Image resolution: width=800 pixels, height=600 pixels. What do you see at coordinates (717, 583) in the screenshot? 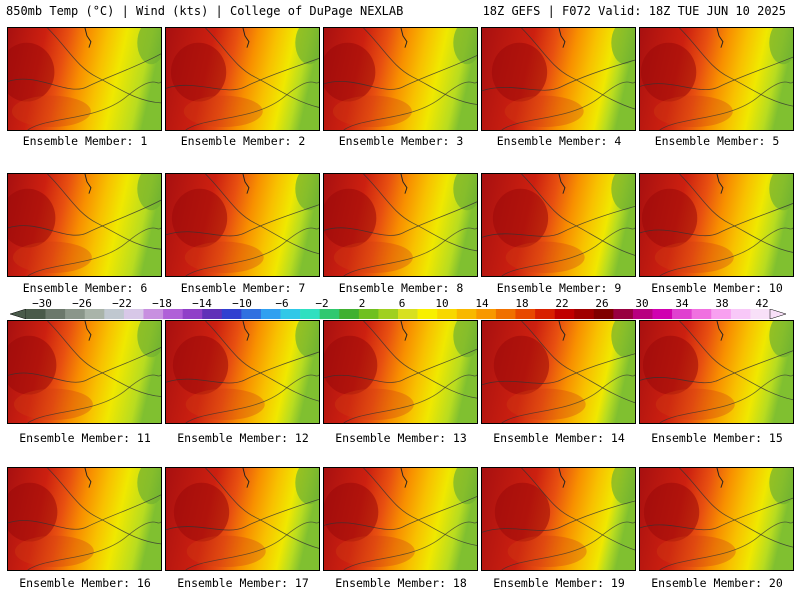
I see `ensemble-member-label: Ensemble Member: 20` at bounding box center [717, 583].